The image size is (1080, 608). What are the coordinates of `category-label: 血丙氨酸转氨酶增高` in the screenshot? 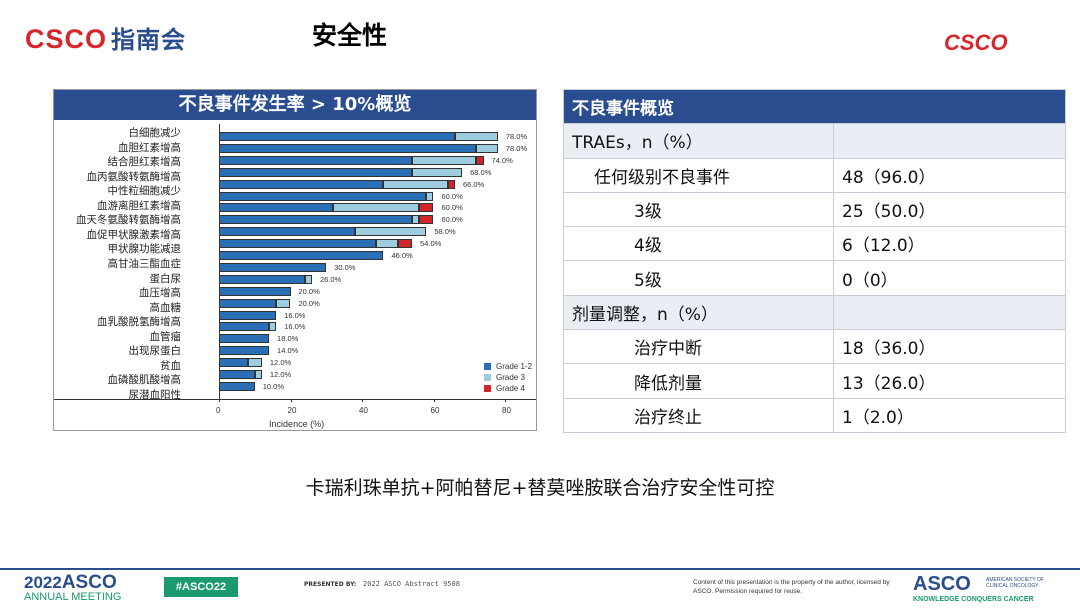 It's located at (134, 176).